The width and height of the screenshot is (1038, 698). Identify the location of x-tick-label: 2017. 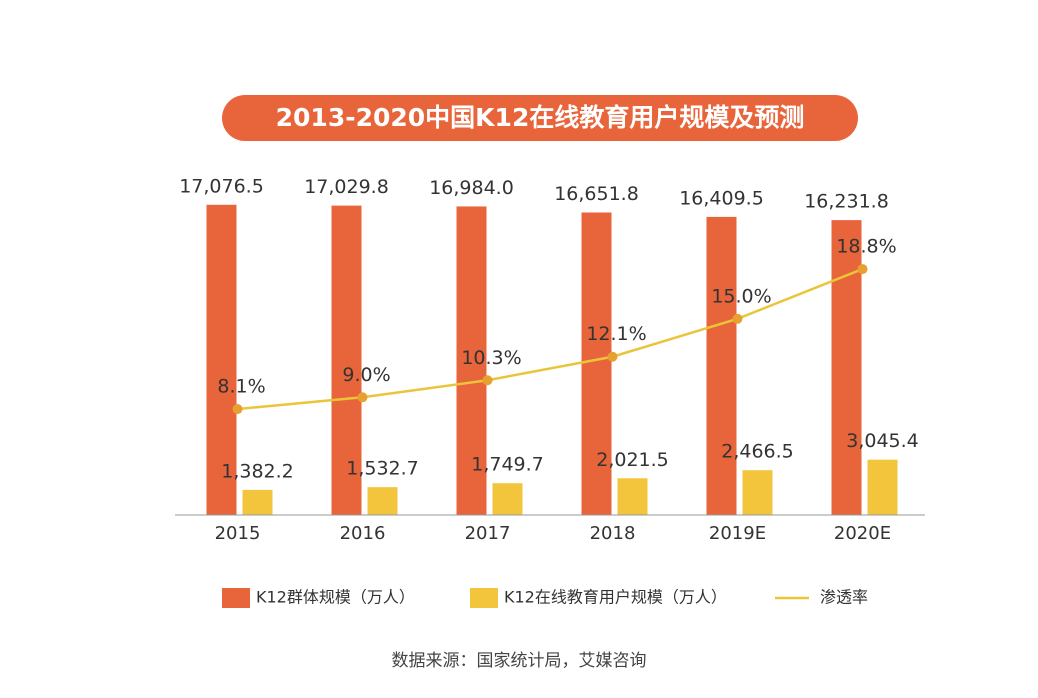
(488, 533).